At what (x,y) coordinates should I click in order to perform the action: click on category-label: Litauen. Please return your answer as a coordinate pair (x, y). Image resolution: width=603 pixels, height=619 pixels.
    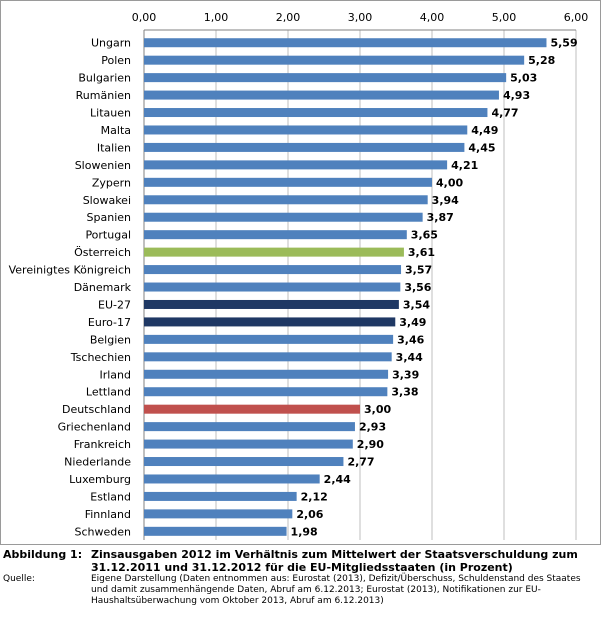
    Looking at the image, I should click on (110, 113).